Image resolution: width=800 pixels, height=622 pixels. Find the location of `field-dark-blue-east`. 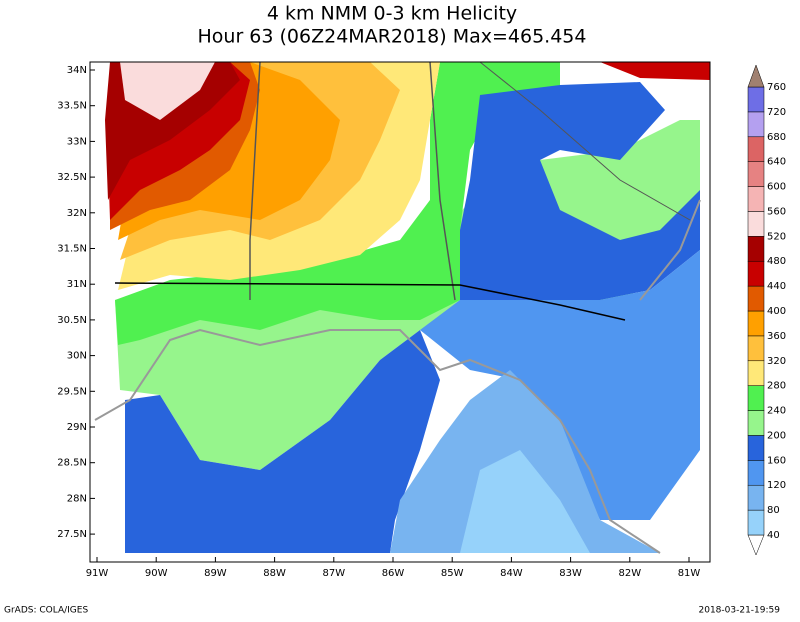

field-dark-blue-east is located at coordinates (580, 191).